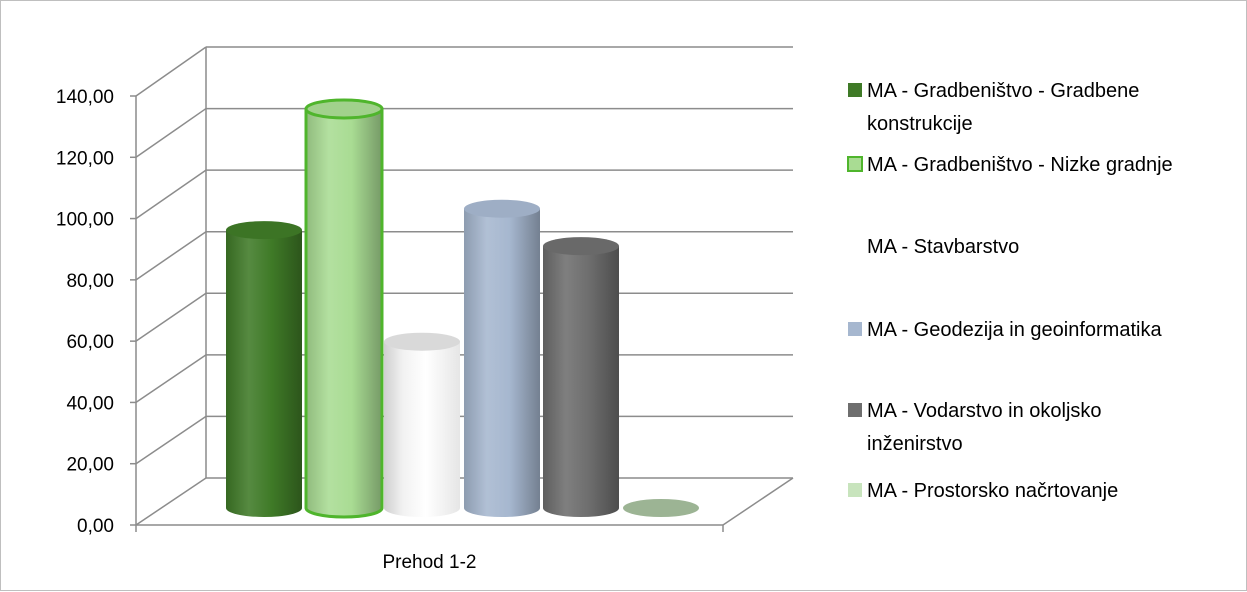 The width and height of the screenshot is (1247, 592). What do you see at coordinates (1020, 165) in the screenshot?
I see `legend-label: MA - Gradbeništvo - Nizke gradnje` at bounding box center [1020, 165].